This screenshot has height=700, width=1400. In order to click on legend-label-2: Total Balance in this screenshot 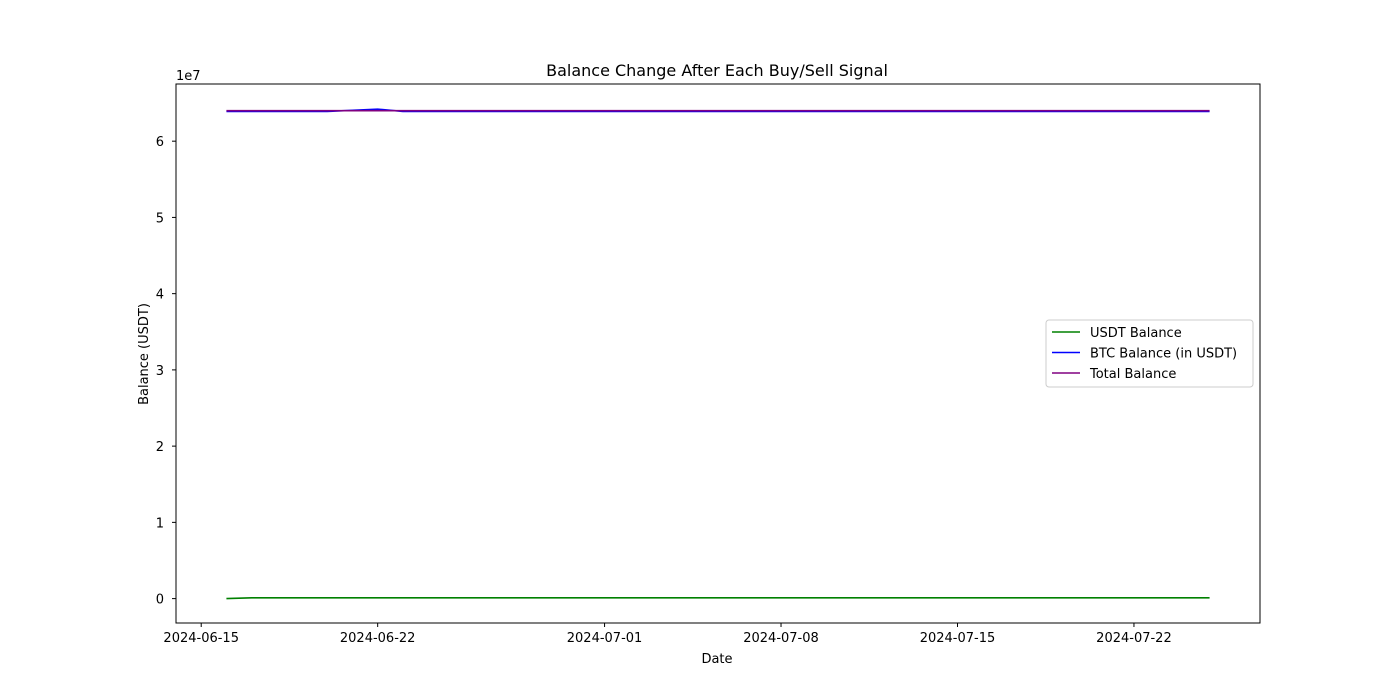, I will do `click(1132, 374)`.